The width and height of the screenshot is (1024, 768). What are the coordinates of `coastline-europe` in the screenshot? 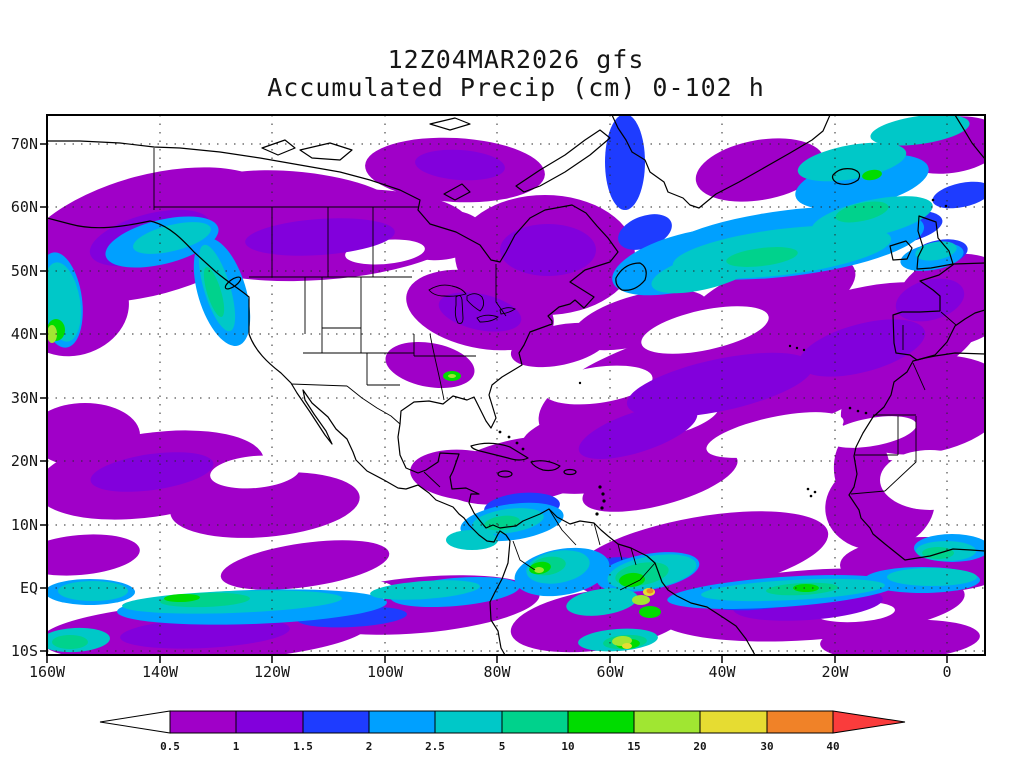 It's located at (938, 311).